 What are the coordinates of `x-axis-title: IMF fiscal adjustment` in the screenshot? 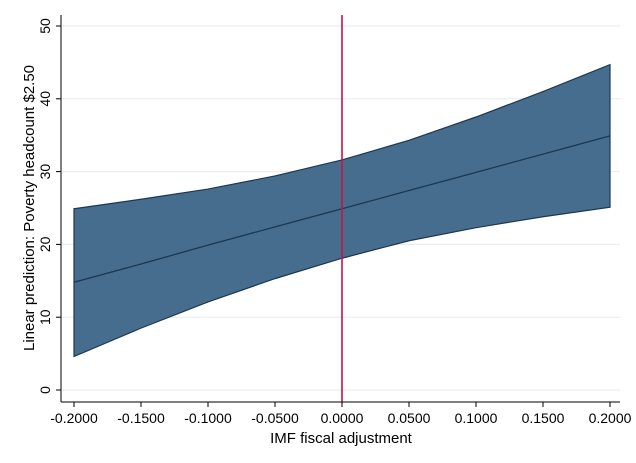 It's located at (341, 438).